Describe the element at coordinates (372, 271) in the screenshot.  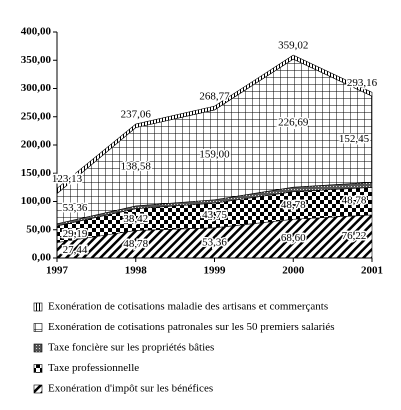
I see `x-tick-label: 2001` at that location.